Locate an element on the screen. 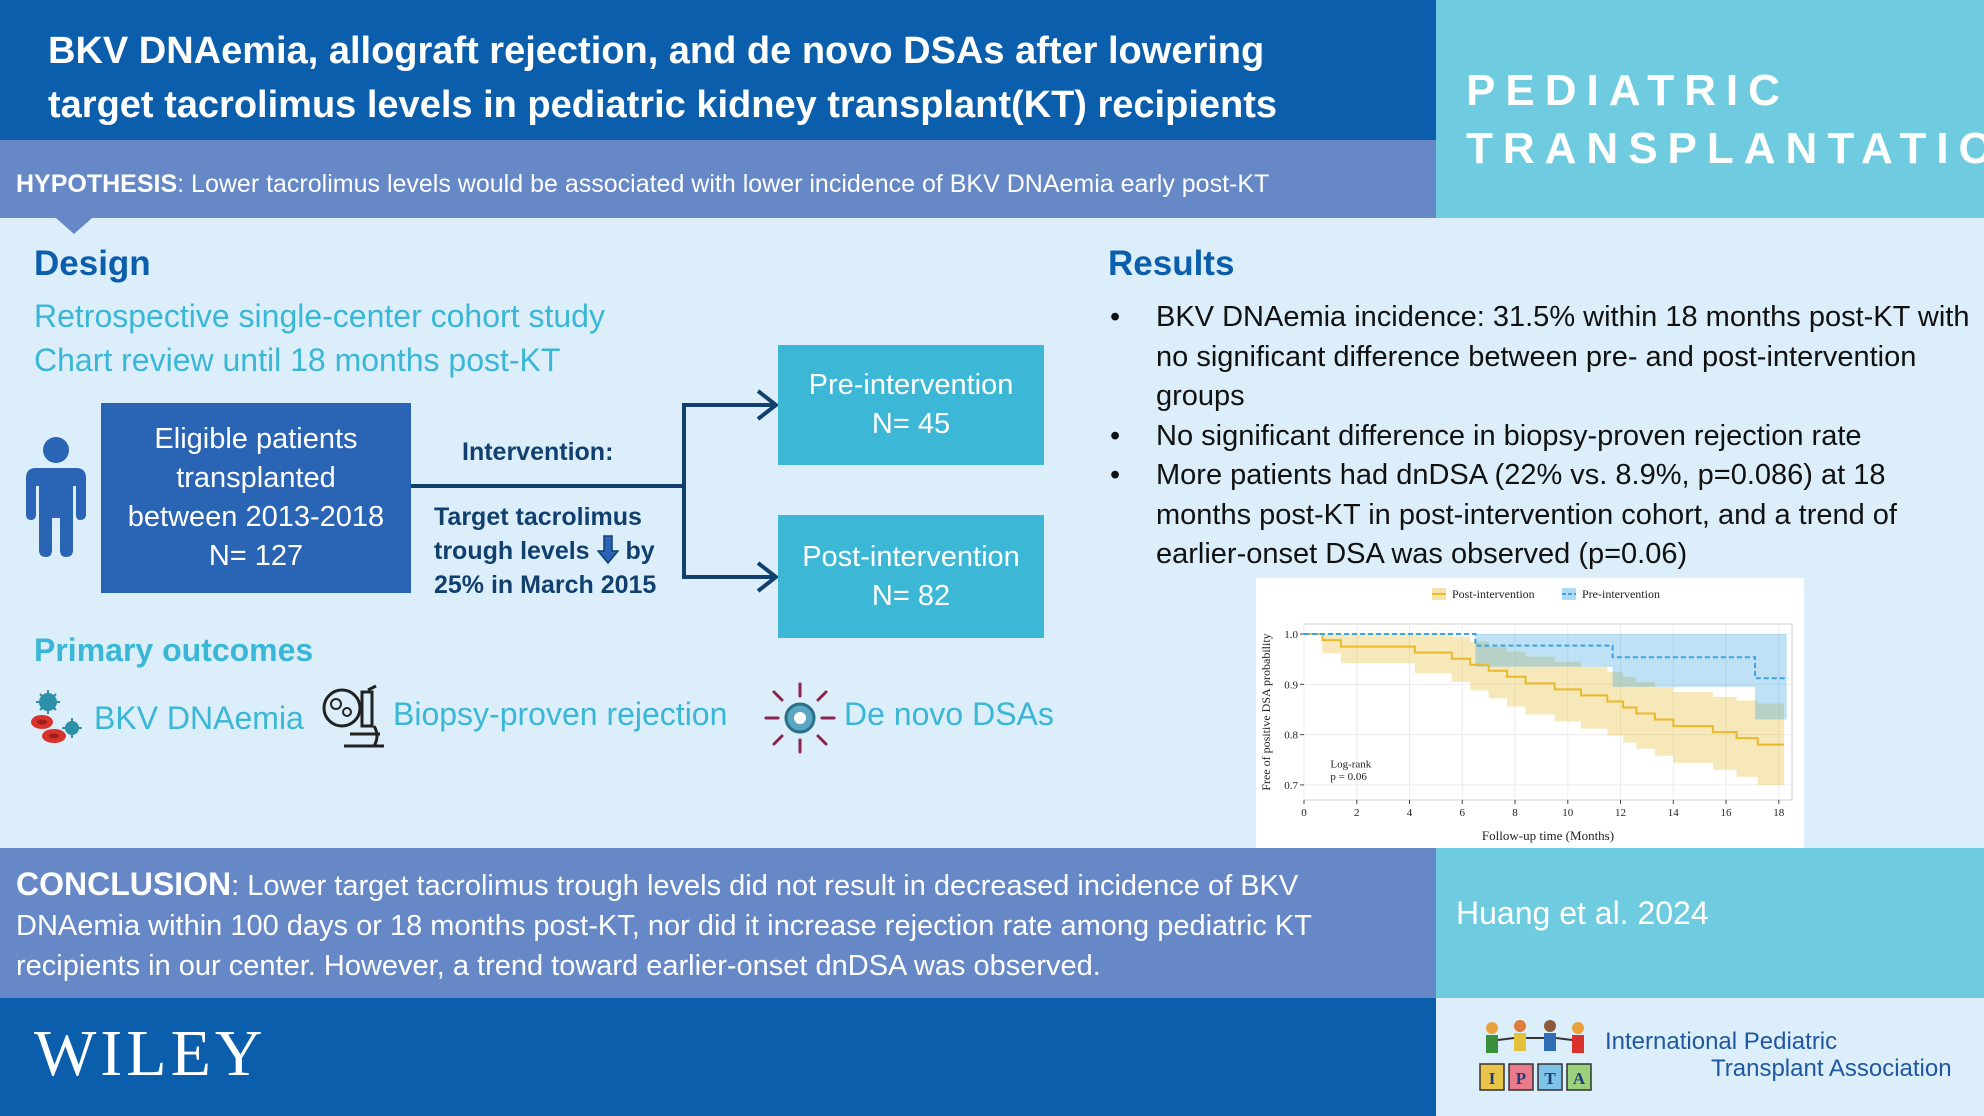  results-heading: Results is located at coordinates (1171, 263).